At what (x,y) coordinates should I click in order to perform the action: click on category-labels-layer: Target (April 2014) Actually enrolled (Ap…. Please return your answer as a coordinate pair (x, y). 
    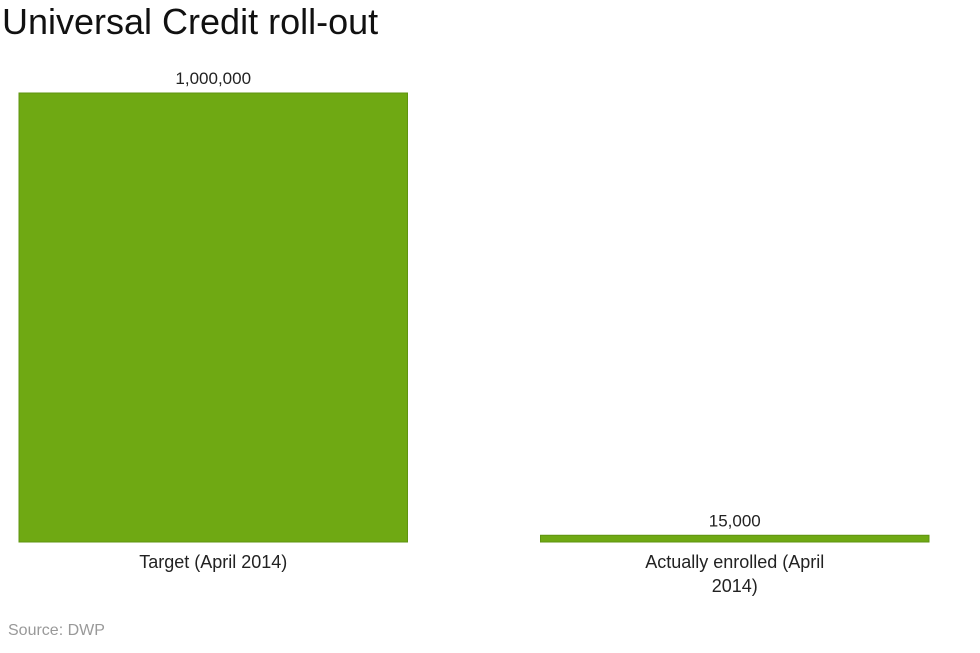
    Looking at the image, I should click on (481, 574).